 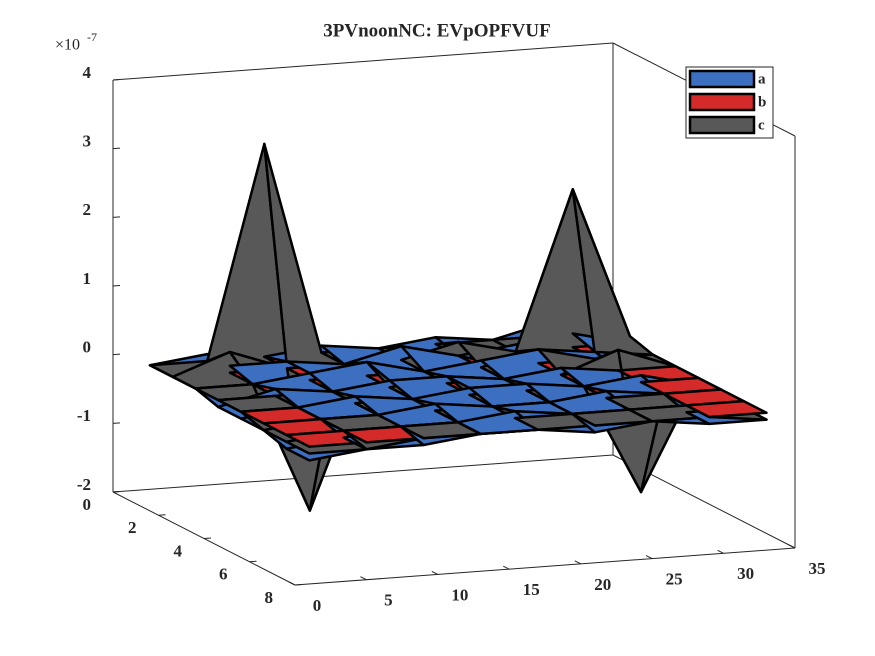 I want to click on y-tick-label: 2, so click(x=132, y=527).